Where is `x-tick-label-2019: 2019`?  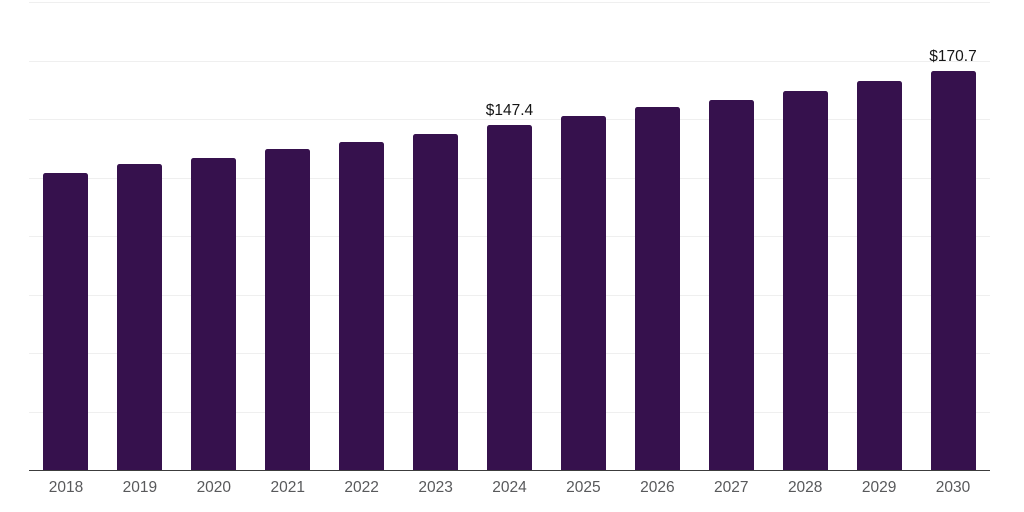 x-tick-label-2019: 2019 is located at coordinates (140, 487).